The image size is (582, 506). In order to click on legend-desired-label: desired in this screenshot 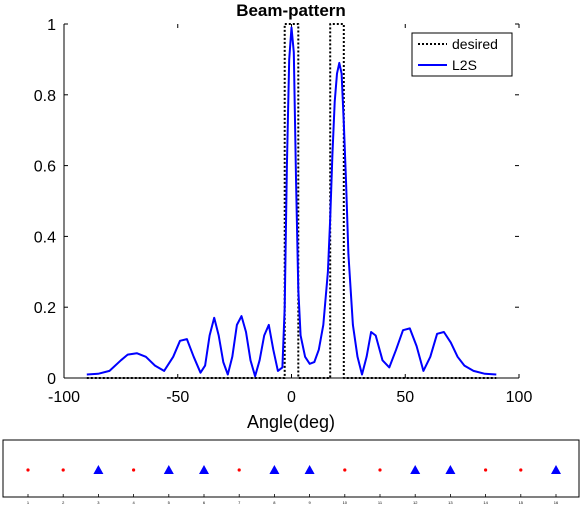, I will do `click(475, 44)`.